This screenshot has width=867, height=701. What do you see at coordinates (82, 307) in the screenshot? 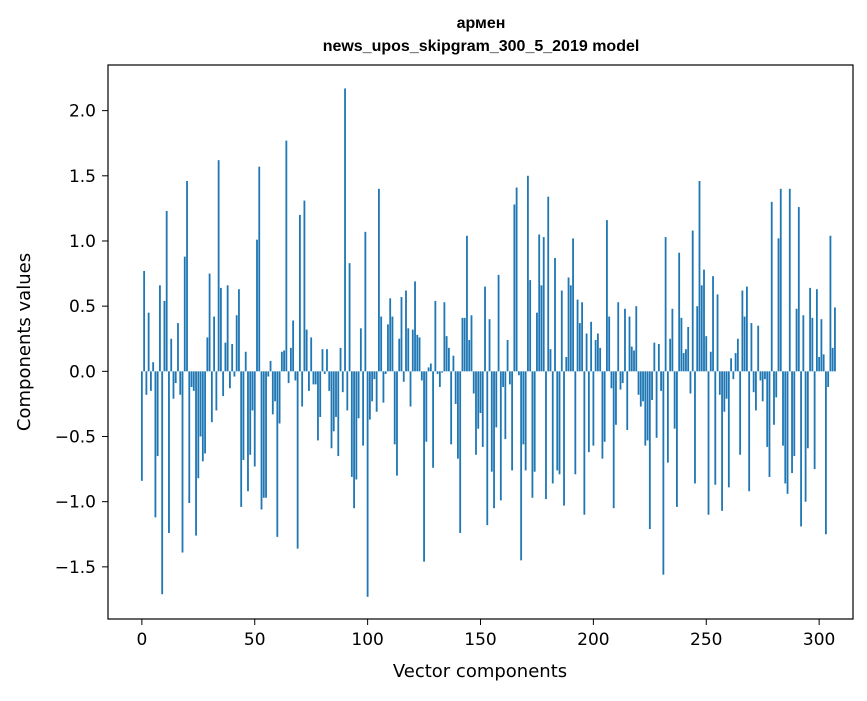
I see `y-tick-label: 0.5` at bounding box center [82, 307].